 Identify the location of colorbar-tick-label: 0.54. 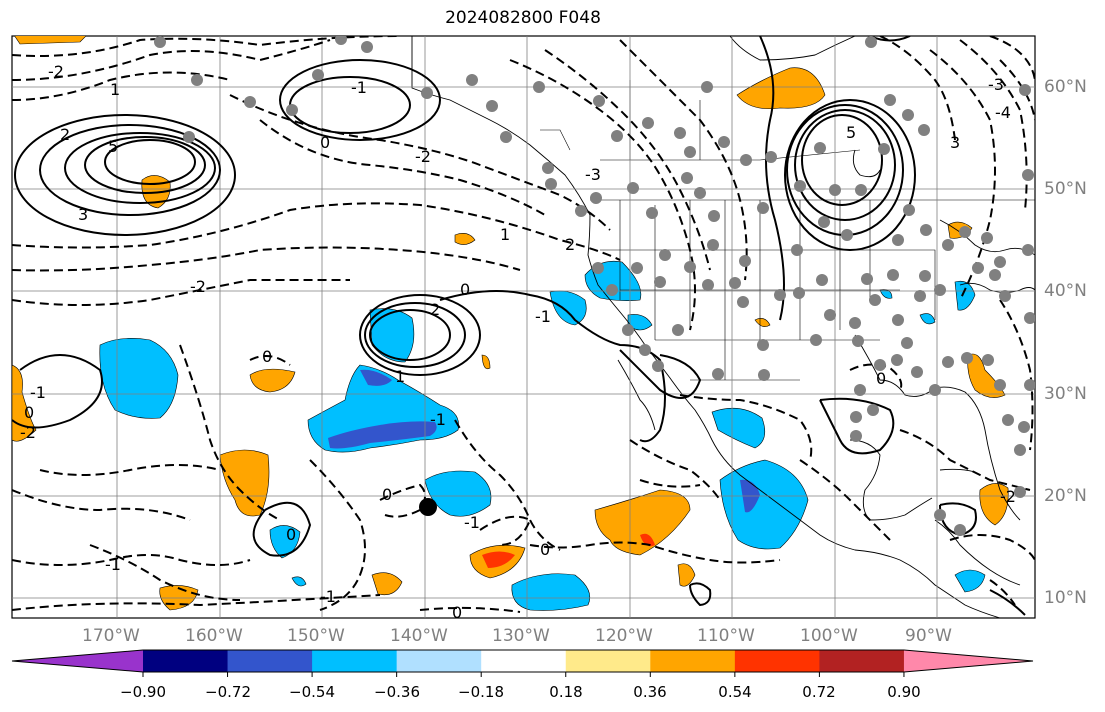
(735, 692).